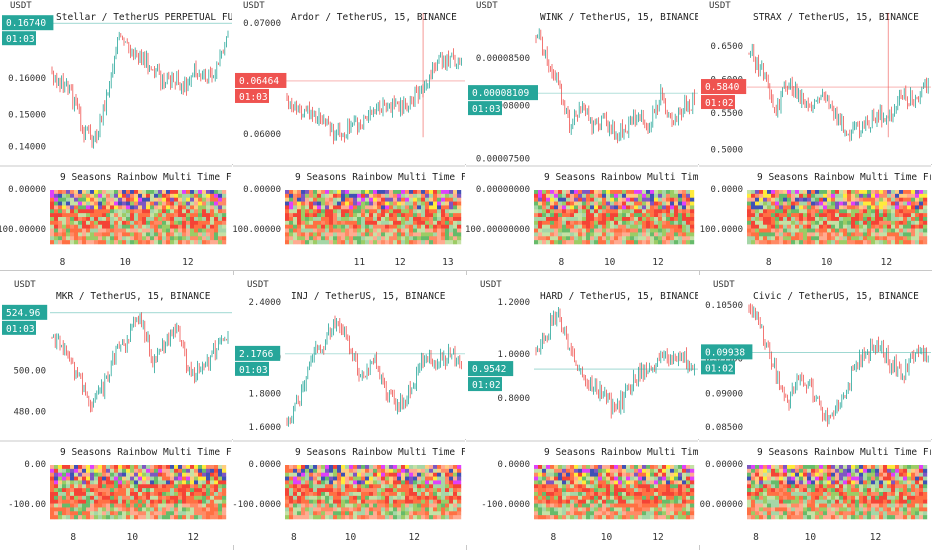 Image resolution: width=932 pixels, height=550 pixels. Describe the element at coordinates (725, 352) in the screenshot. I see `price-tag-label: 0.09938` at that location.